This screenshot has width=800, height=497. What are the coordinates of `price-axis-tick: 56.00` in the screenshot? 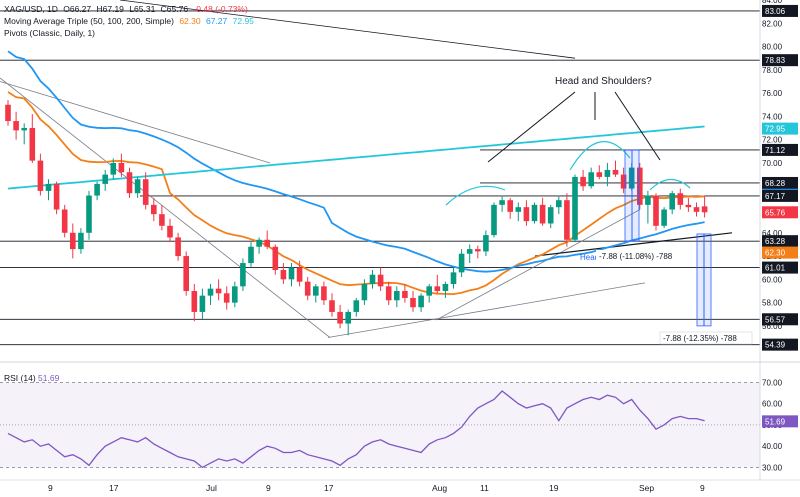 It's located at (772, 326).